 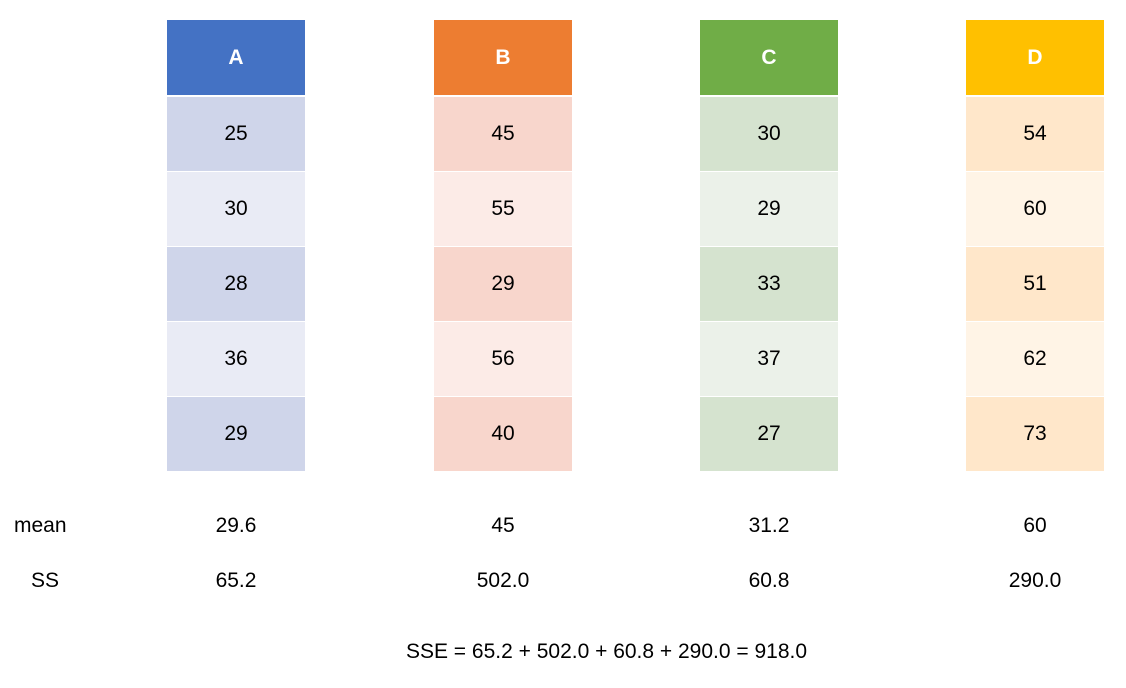 I want to click on group-d-column: D 54 60 51 62 73, so click(x=1035, y=245).